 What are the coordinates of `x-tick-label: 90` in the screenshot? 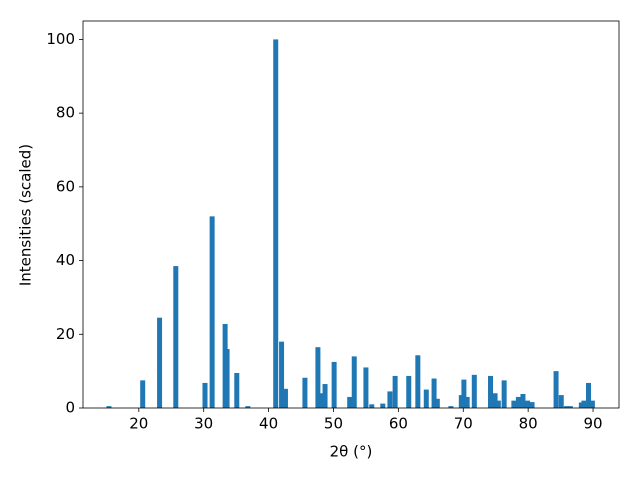 It's located at (592, 424).